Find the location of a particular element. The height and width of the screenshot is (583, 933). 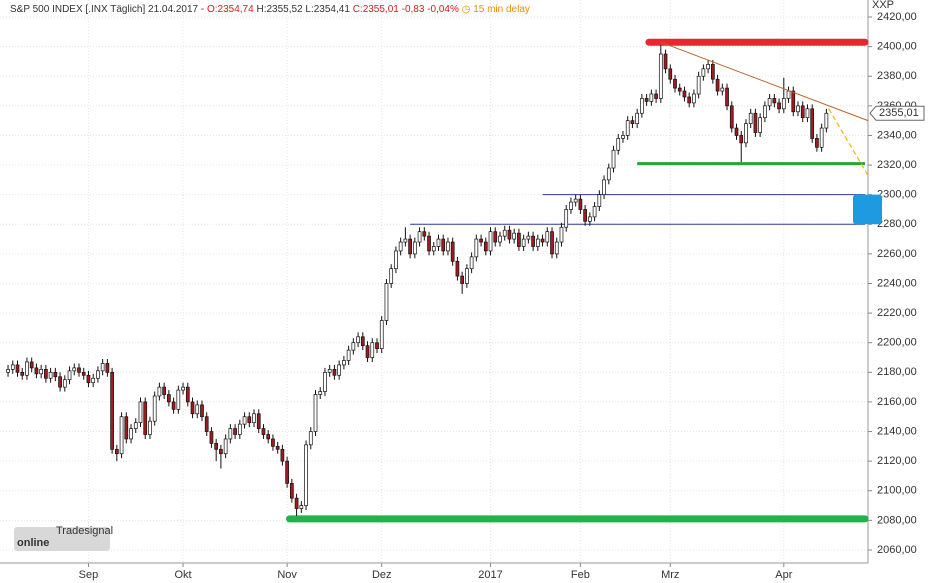

y-tick-label: 2100,00 is located at coordinates (897, 491).